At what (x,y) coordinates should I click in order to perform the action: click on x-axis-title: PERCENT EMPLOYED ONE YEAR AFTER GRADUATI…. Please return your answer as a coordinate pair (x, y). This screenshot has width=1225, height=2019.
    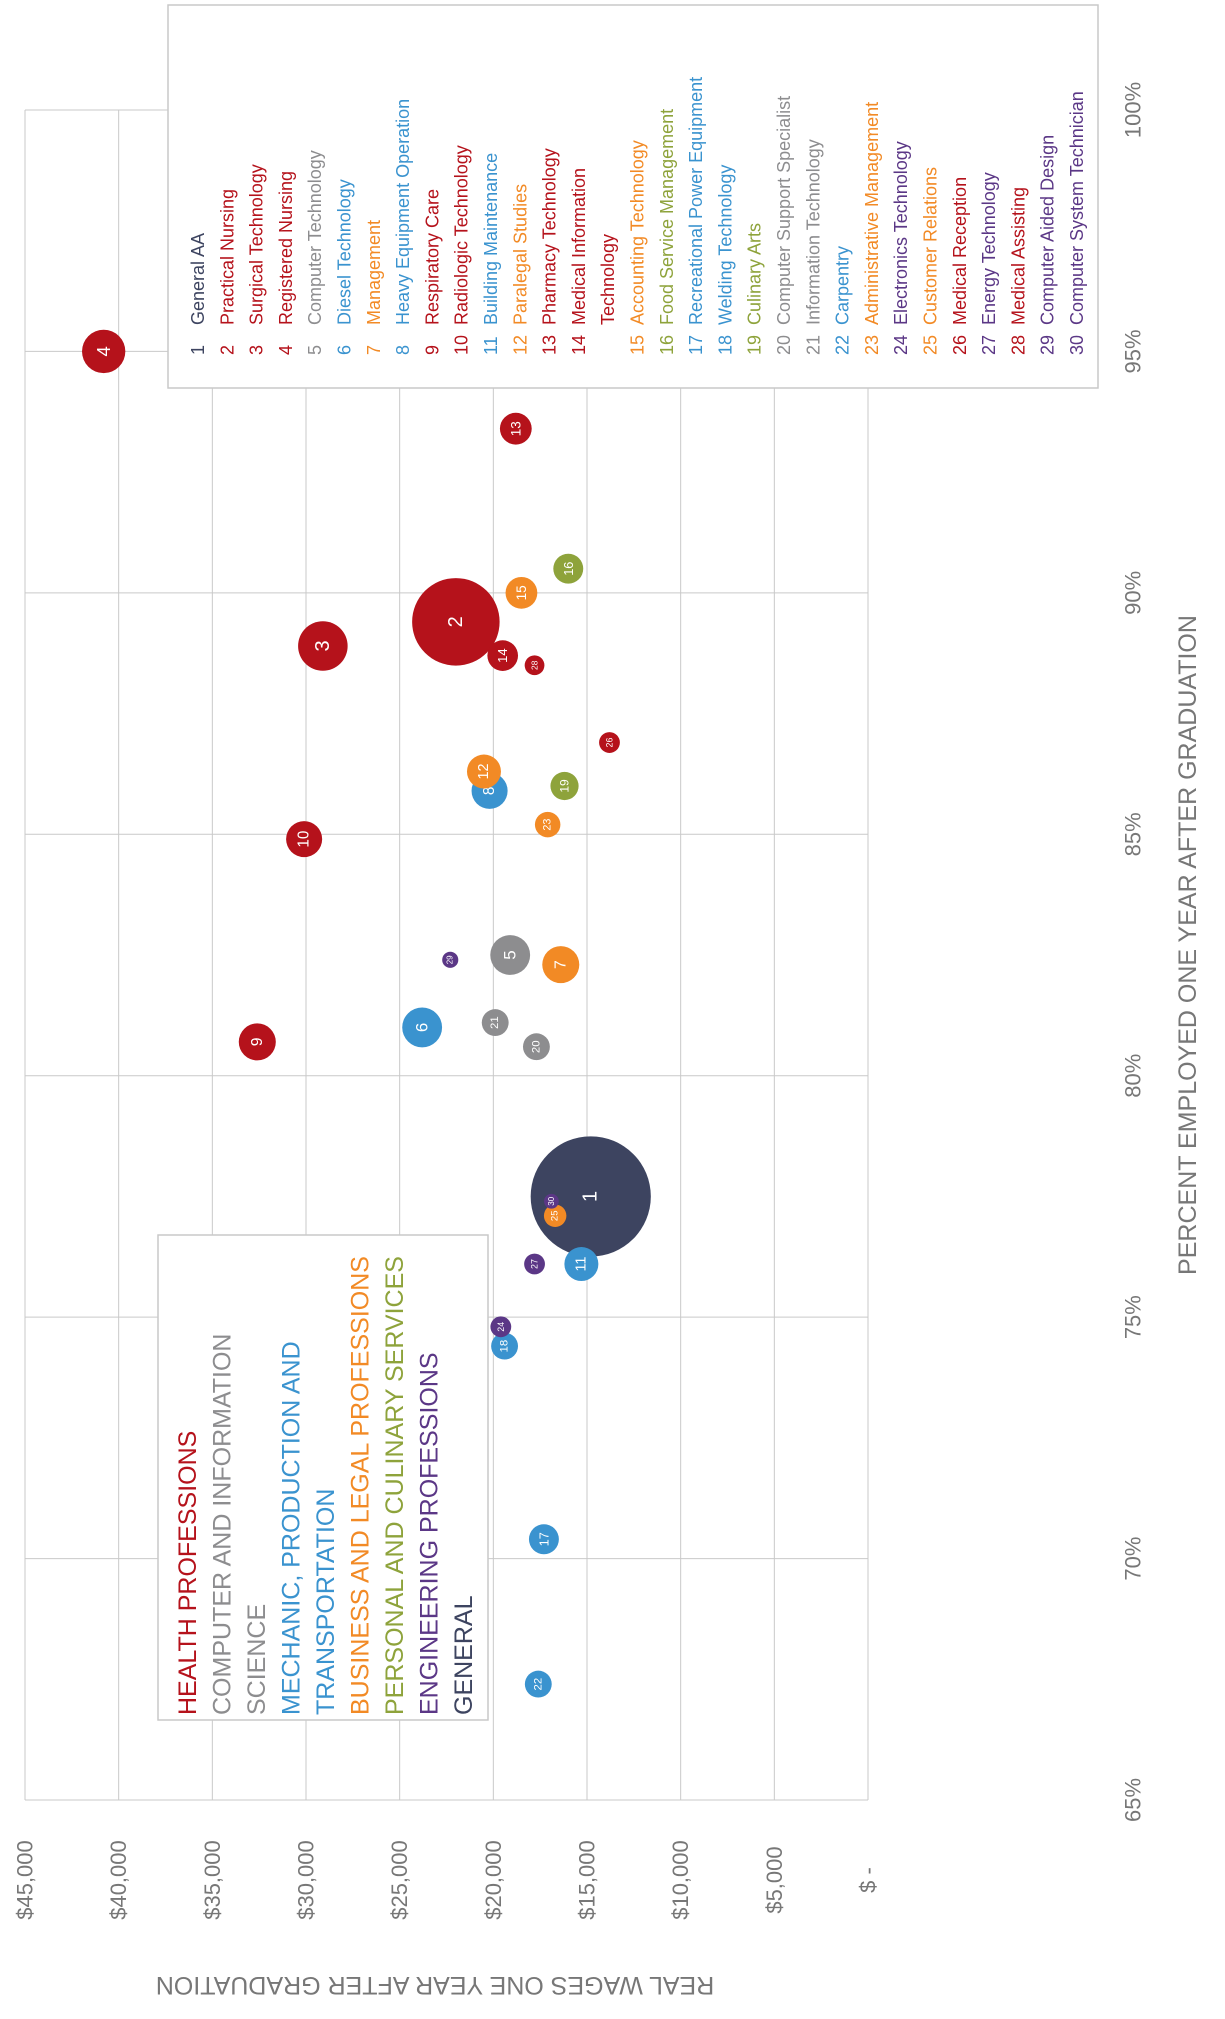
    Looking at the image, I should click on (1188, 945).